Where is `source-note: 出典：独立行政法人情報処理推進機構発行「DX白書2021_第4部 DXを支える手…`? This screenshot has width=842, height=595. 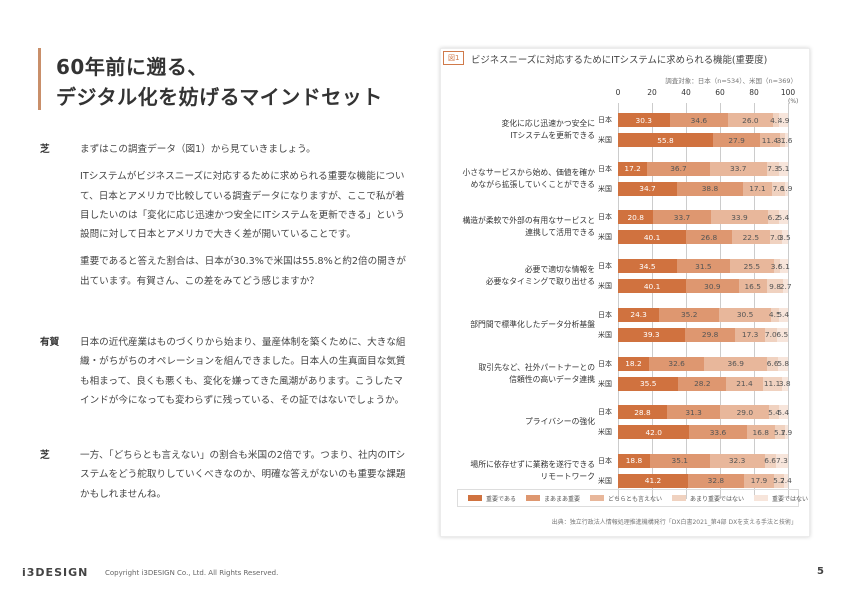
source-note: 出典：独立行政法人情報処理推進機構発行「DX白書2021_第4部 DXを支える手… is located at coordinates (674, 522).